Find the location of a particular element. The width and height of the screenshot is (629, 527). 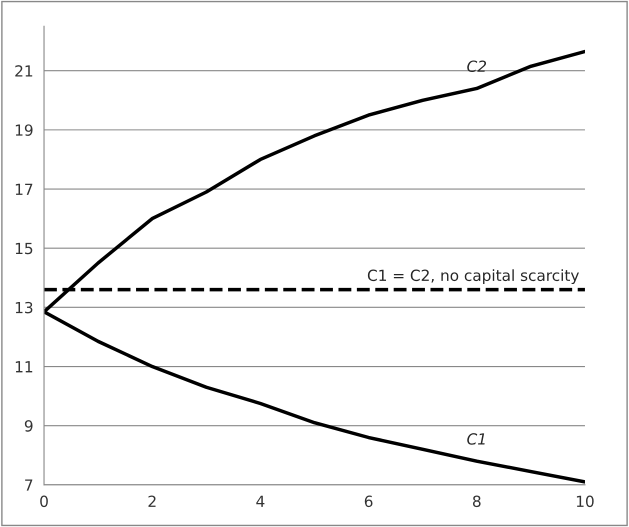

series-label: C2 is located at coordinates (476, 66).